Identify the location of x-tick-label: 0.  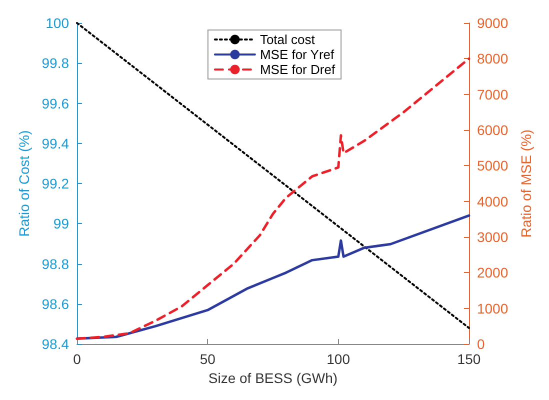
(77, 359).